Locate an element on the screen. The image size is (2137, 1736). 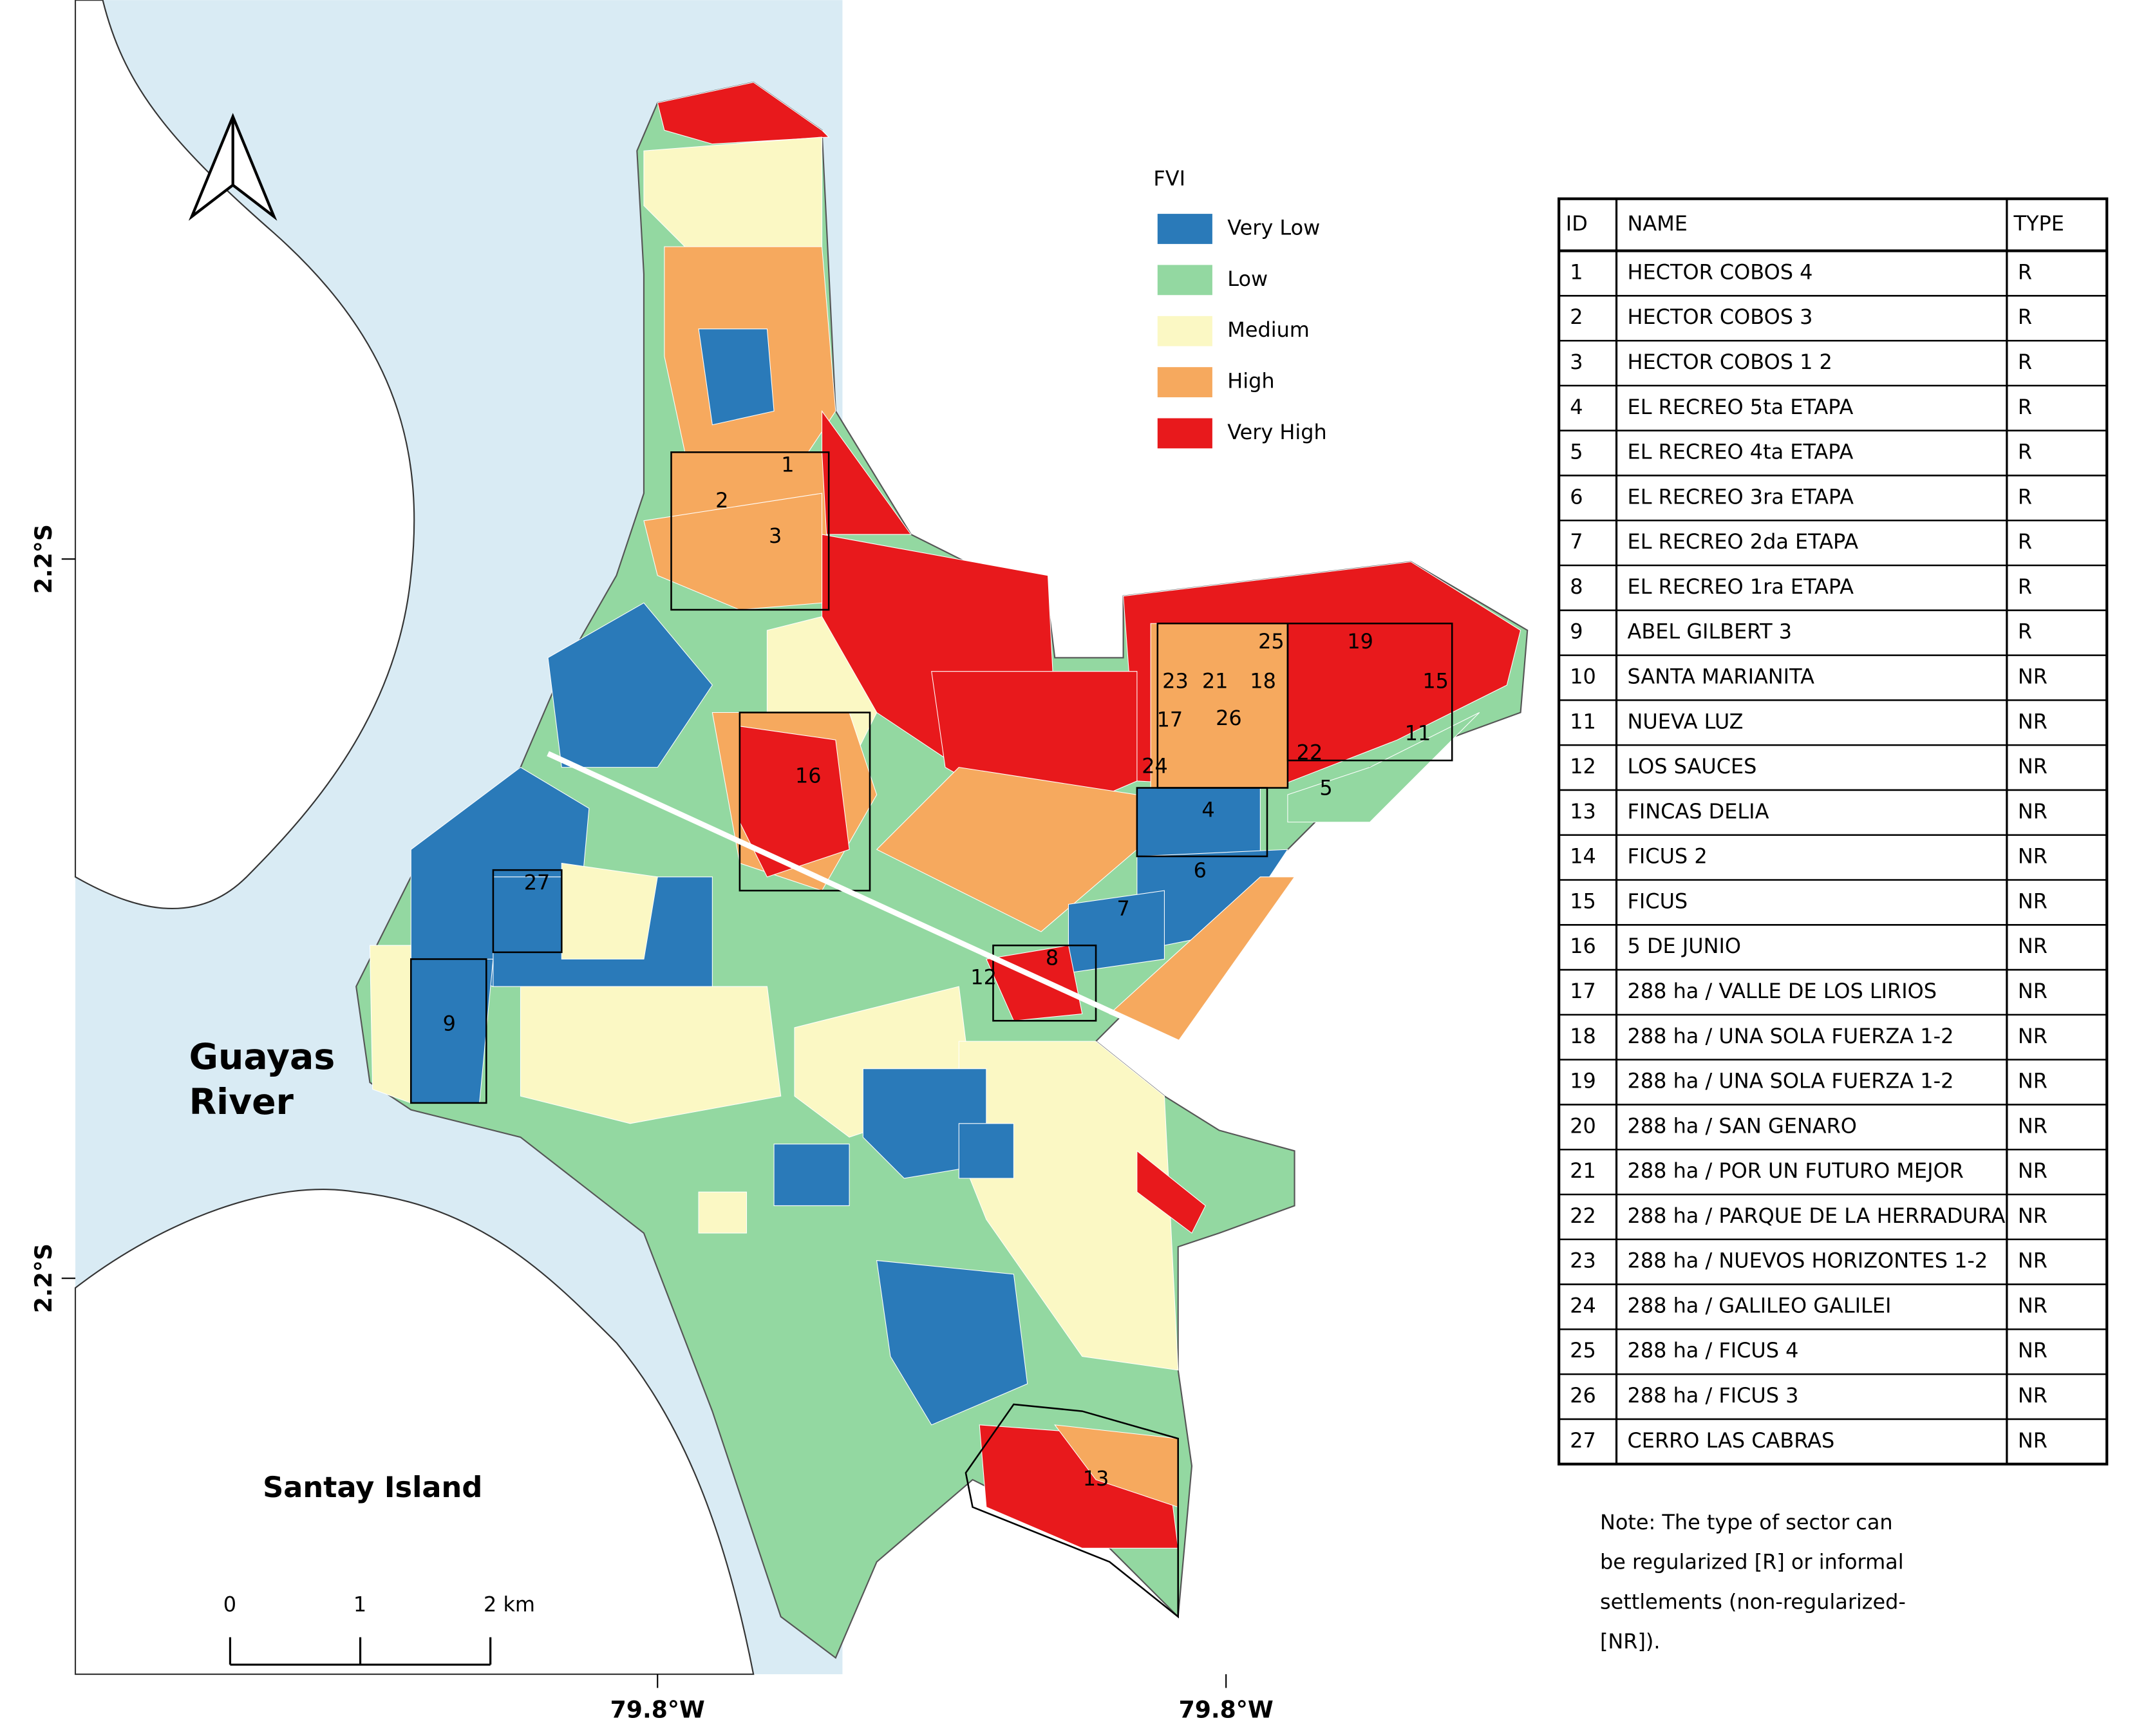
table-cell: 6 is located at coordinates (1576, 497).